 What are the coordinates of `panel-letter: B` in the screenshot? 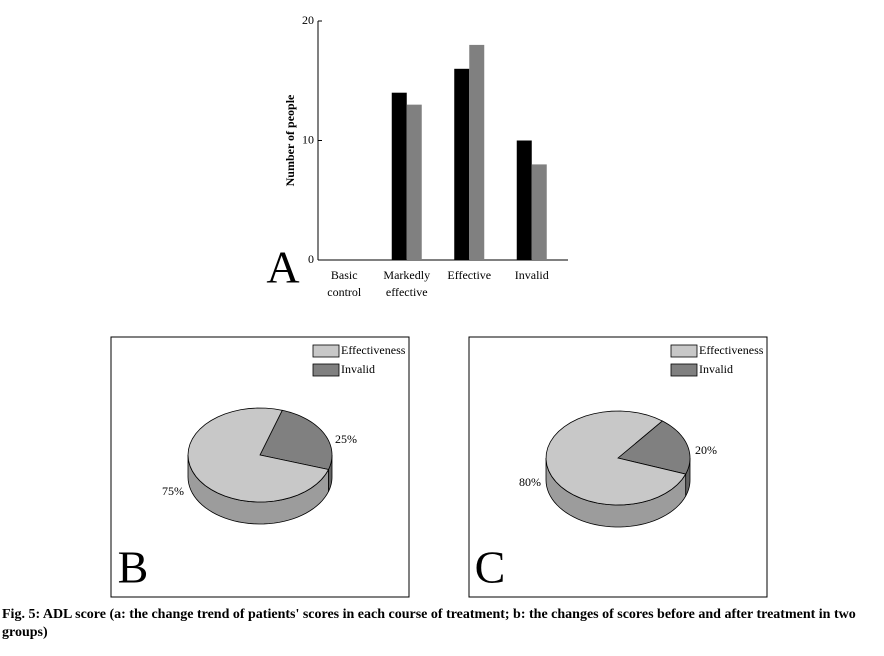 It's located at (133, 567).